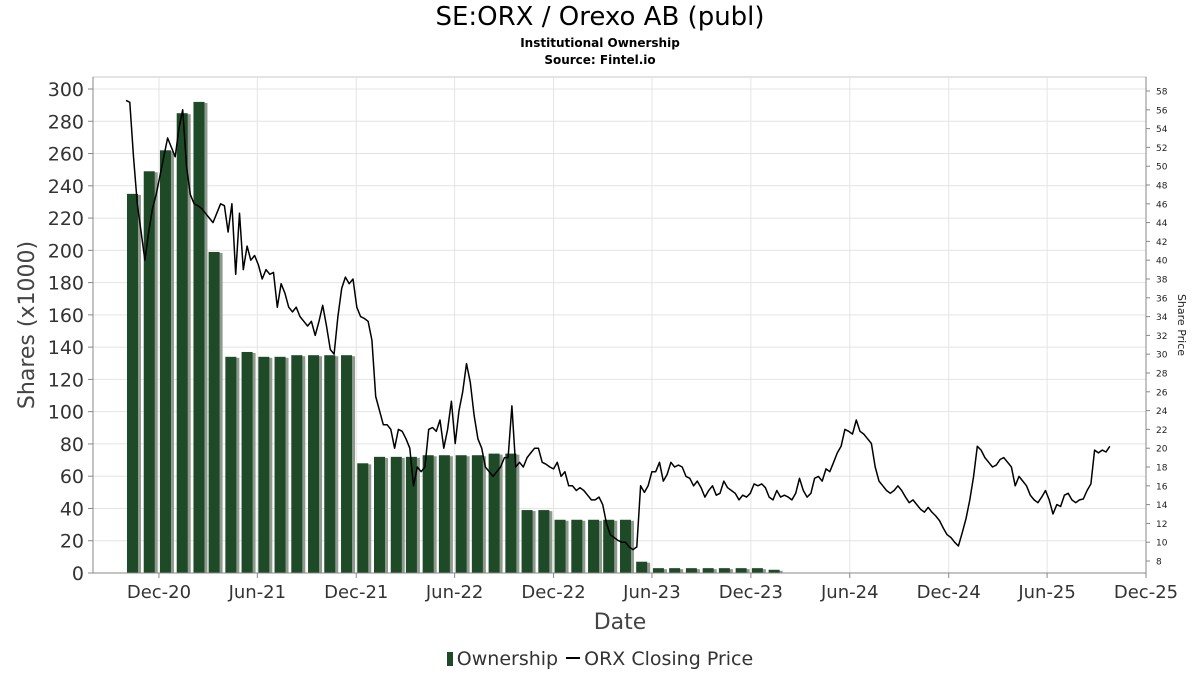 The image size is (1200, 675). Describe the element at coordinates (1162, 130) in the screenshot. I see `y2-tick-label: 54` at that location.